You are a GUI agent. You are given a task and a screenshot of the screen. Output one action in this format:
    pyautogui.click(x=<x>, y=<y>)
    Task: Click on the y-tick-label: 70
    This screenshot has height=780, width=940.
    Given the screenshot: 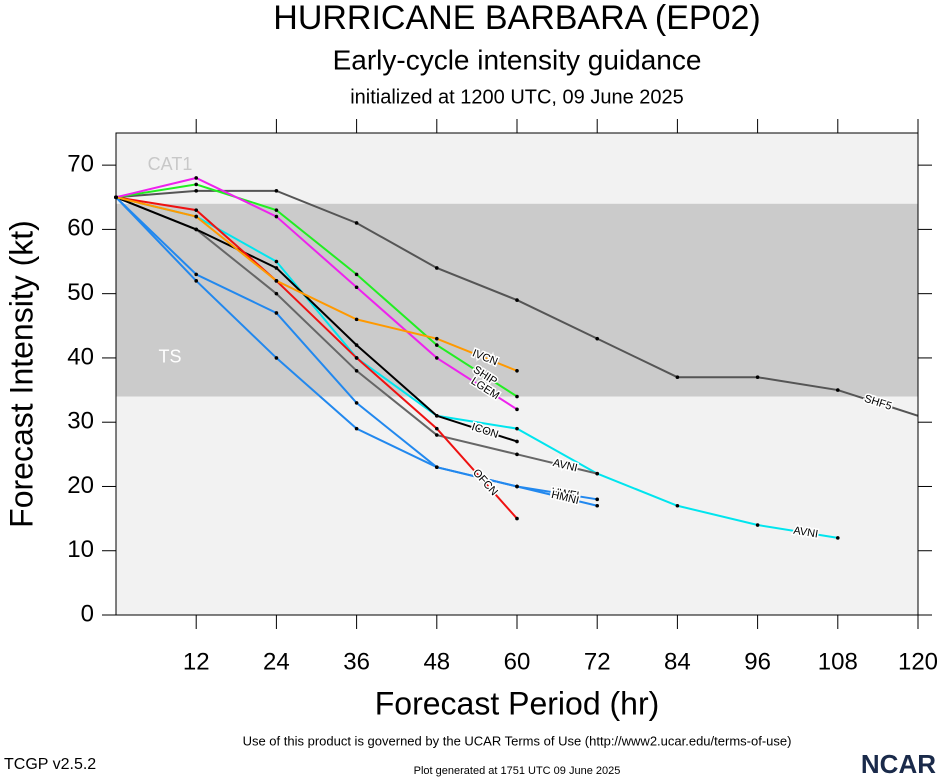 What is the action you would take?
    pyautogui.click(x=80, y=163)
    